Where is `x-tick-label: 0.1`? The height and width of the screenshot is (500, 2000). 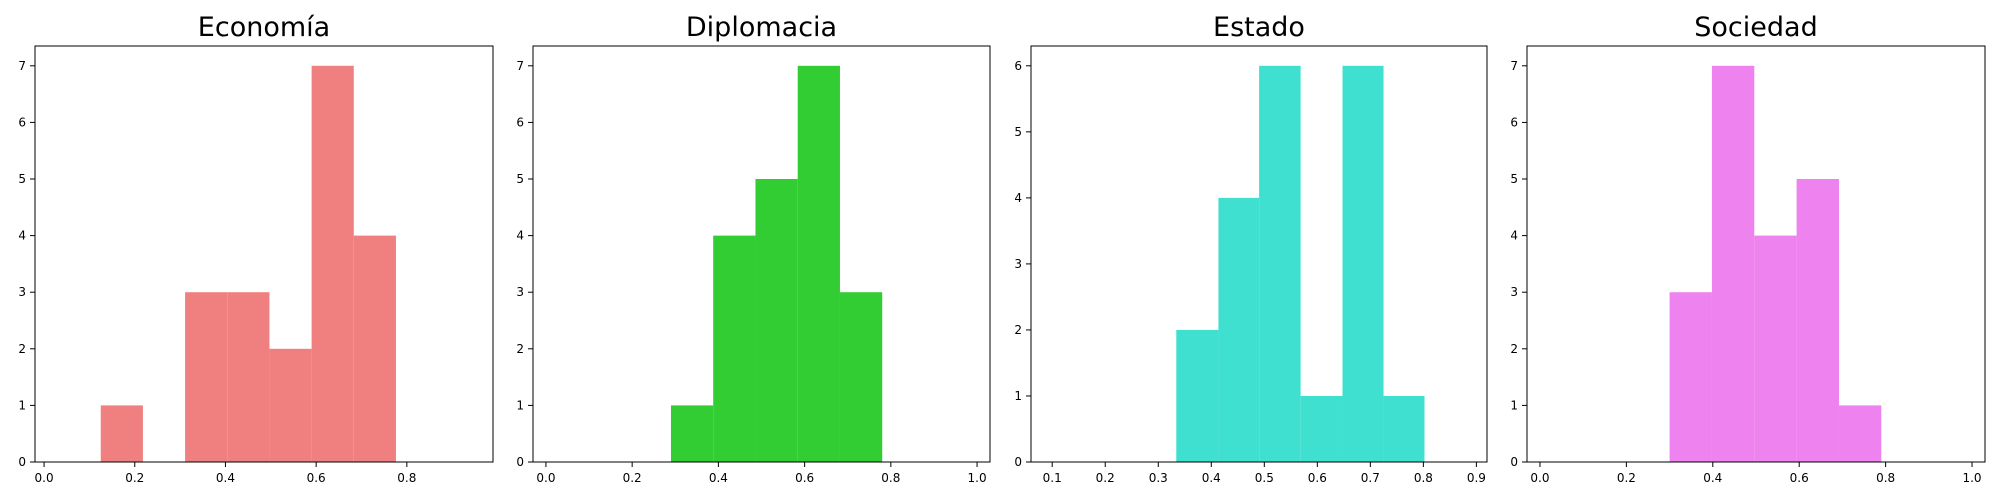
x-tick-label: 0.1 is located at coordinates (1052, 478).